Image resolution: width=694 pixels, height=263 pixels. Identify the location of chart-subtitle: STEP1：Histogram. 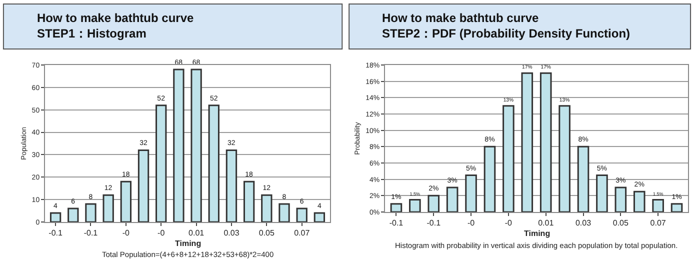
(91, 33).